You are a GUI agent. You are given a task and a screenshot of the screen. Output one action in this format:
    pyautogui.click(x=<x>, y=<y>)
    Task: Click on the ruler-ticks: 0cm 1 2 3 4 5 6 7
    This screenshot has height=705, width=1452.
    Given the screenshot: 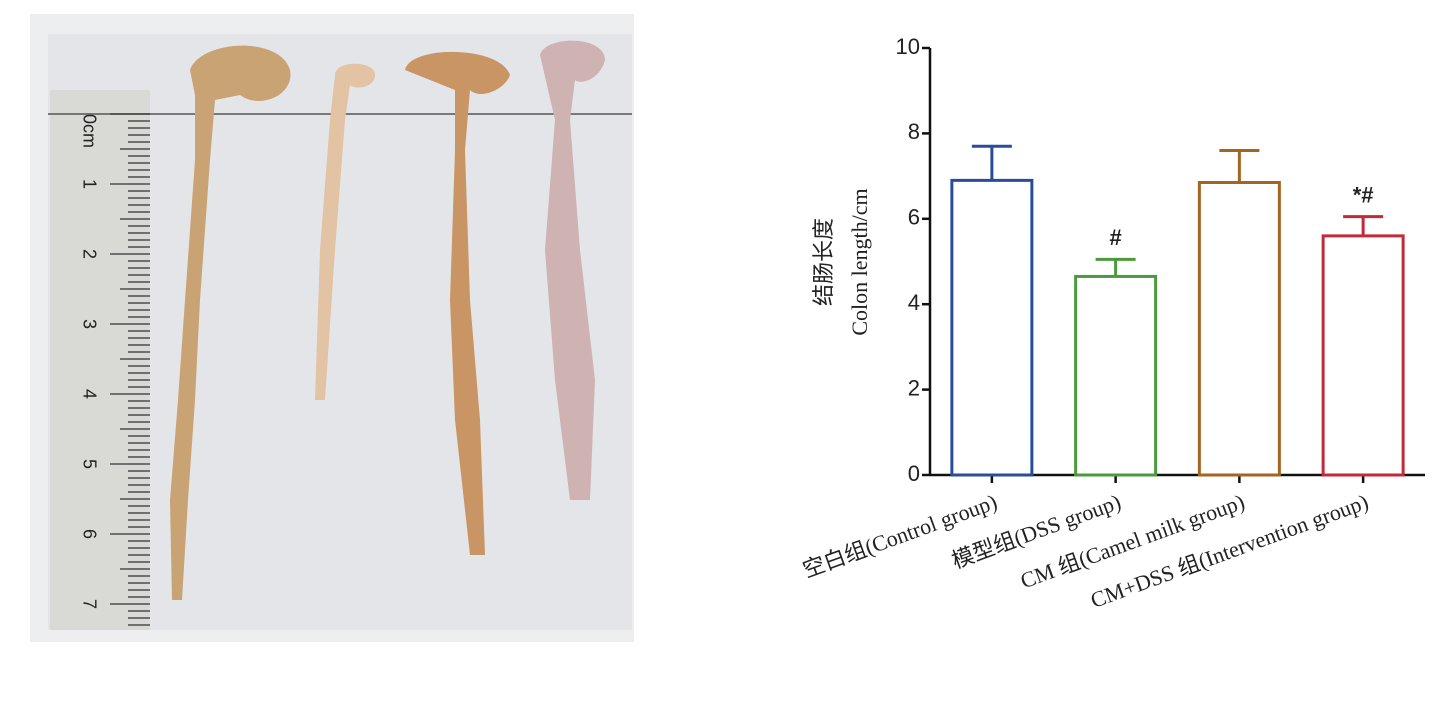 What is the action you would take?
    pyautogui.click(x=114, y=369)
    